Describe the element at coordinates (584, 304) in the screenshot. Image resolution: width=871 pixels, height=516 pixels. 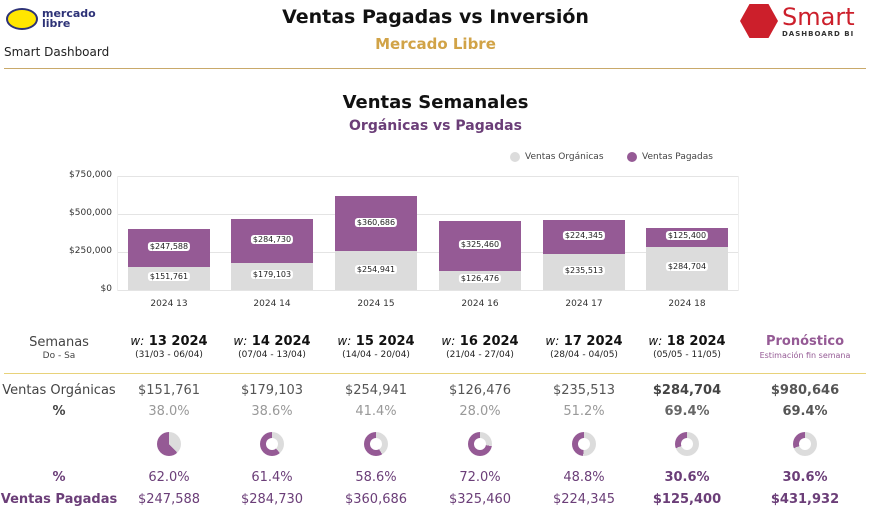
I see `x-tick-label: 2024 17` at that location.